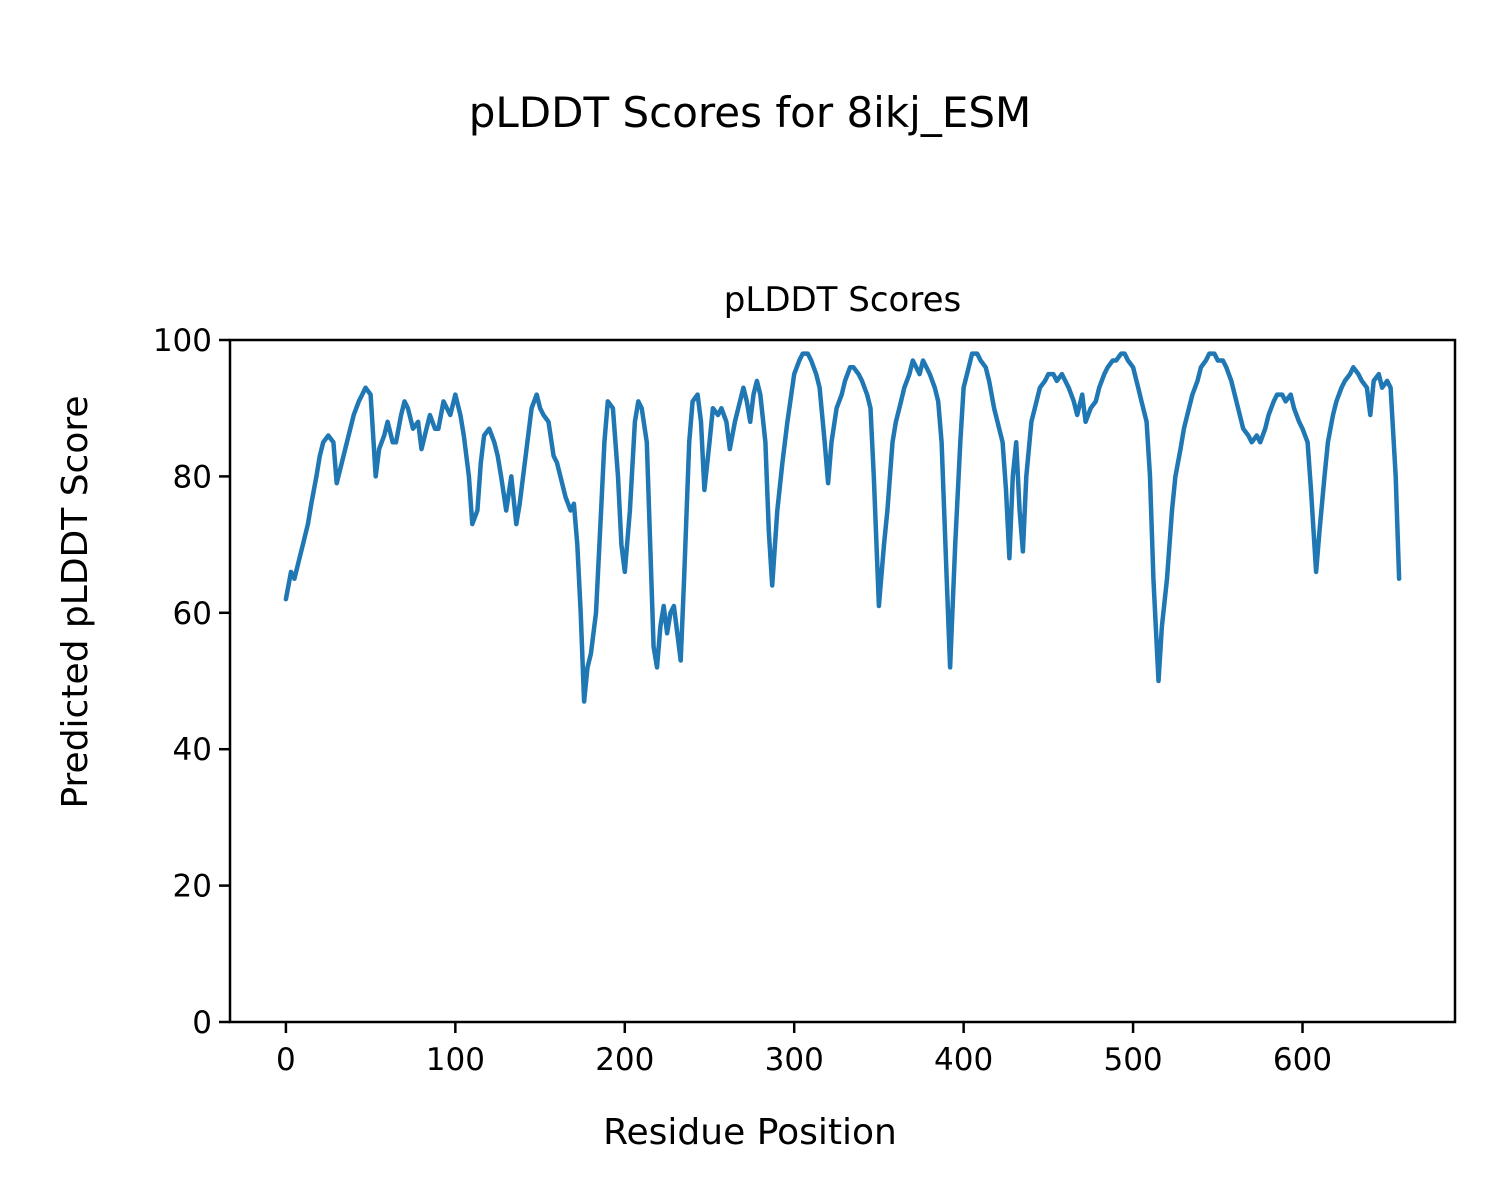  I want to click on x-tick-label: 100, so click(455, 1060).